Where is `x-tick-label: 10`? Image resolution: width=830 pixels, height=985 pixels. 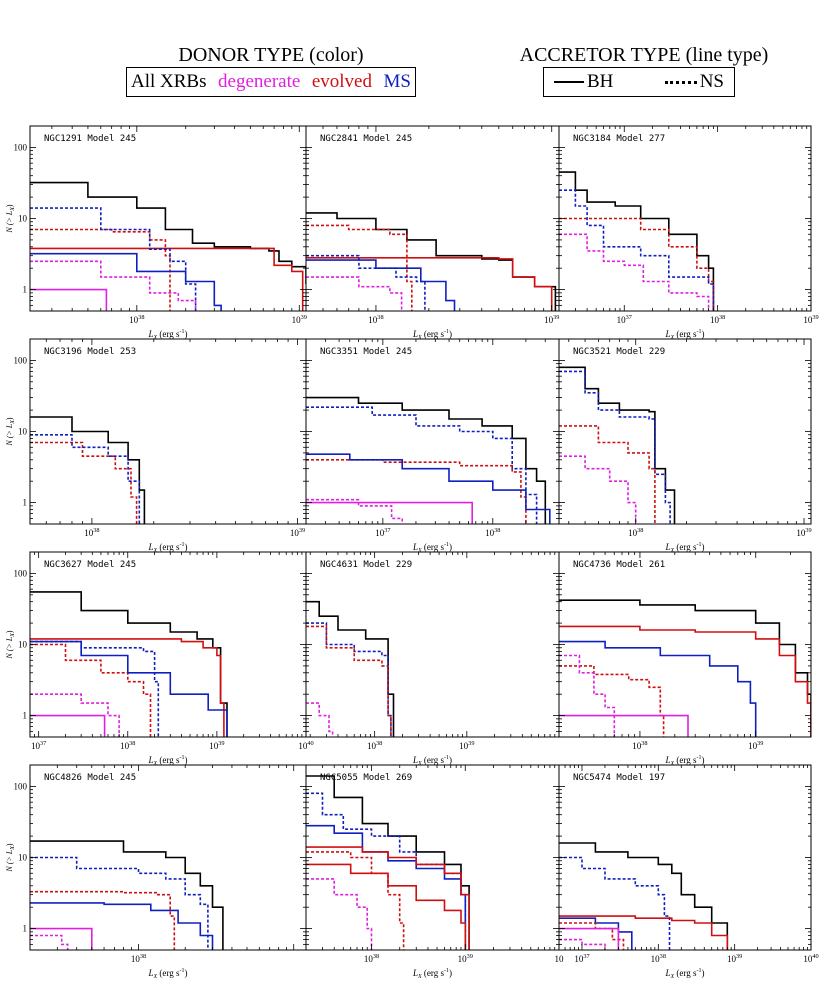
x-tick-label: 10 is located at coordinates (560, 959).